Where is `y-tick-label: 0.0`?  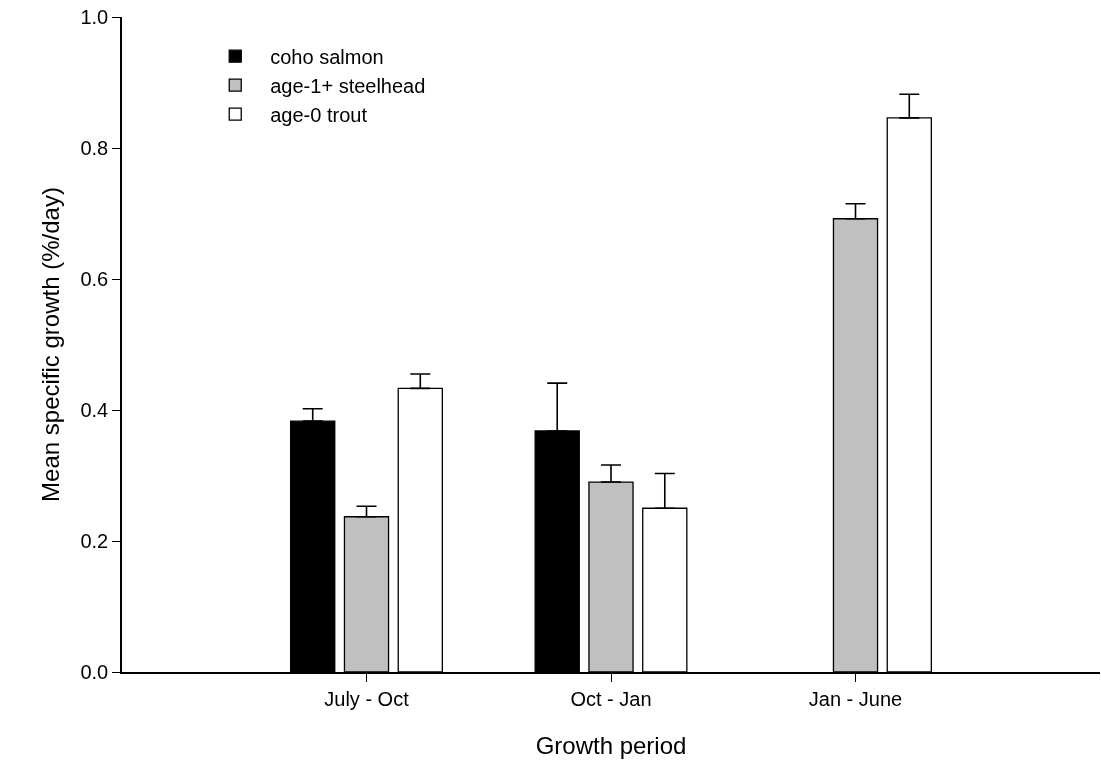 y-tick-label: 0.0 is located at coordinates (94, 672).